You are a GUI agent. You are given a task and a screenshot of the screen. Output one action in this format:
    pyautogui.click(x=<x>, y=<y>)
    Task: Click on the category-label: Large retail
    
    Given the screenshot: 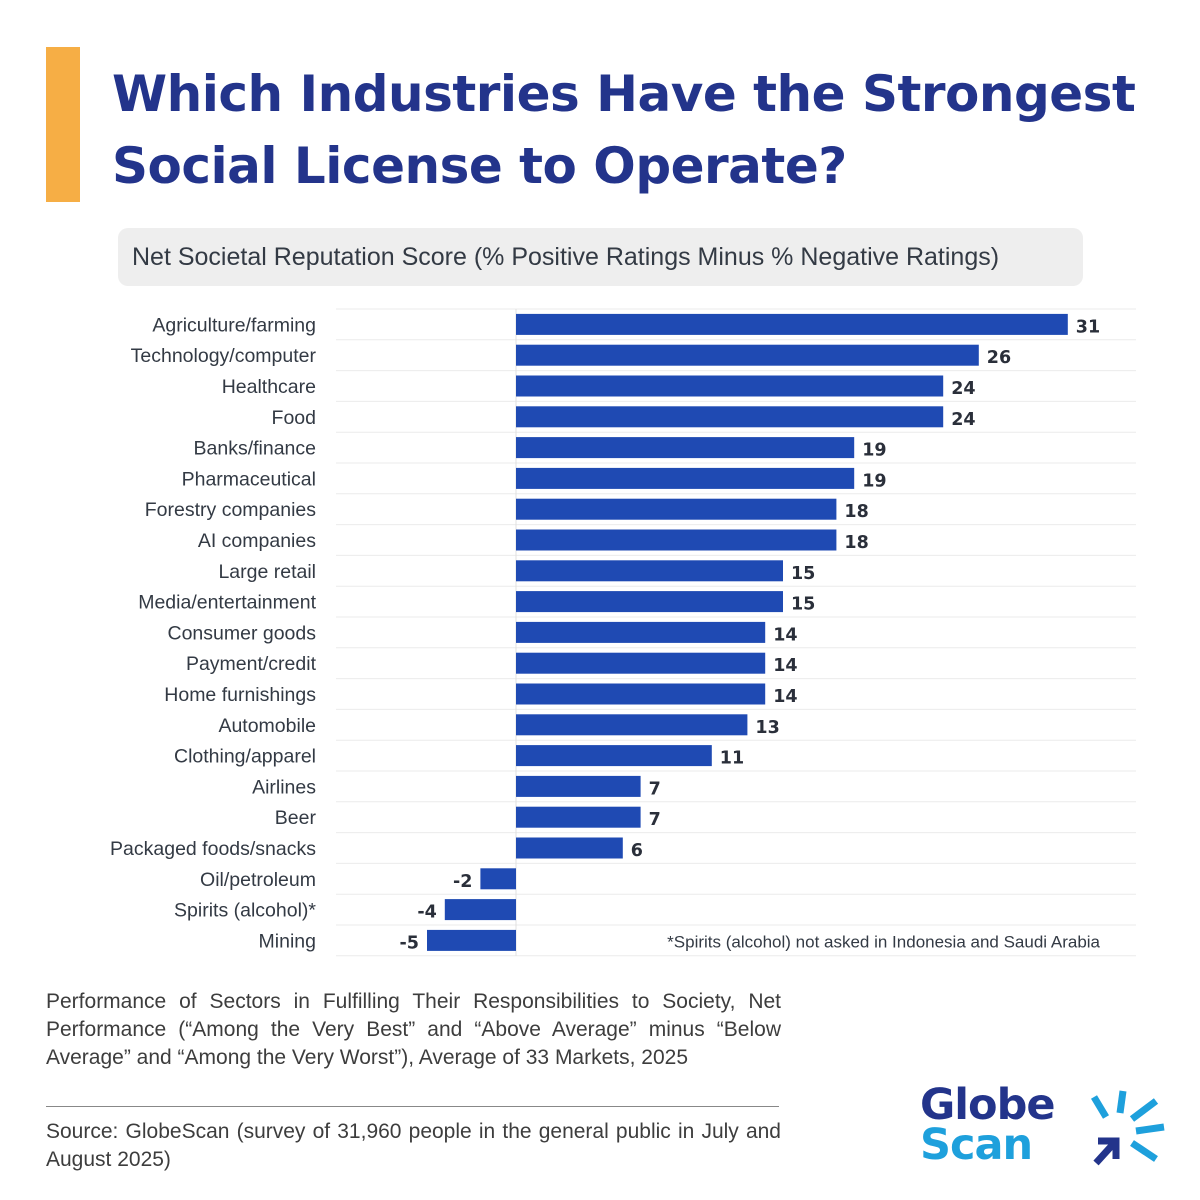 What is the action you would take?
    pyautogui.click(x=267, y=572)
    